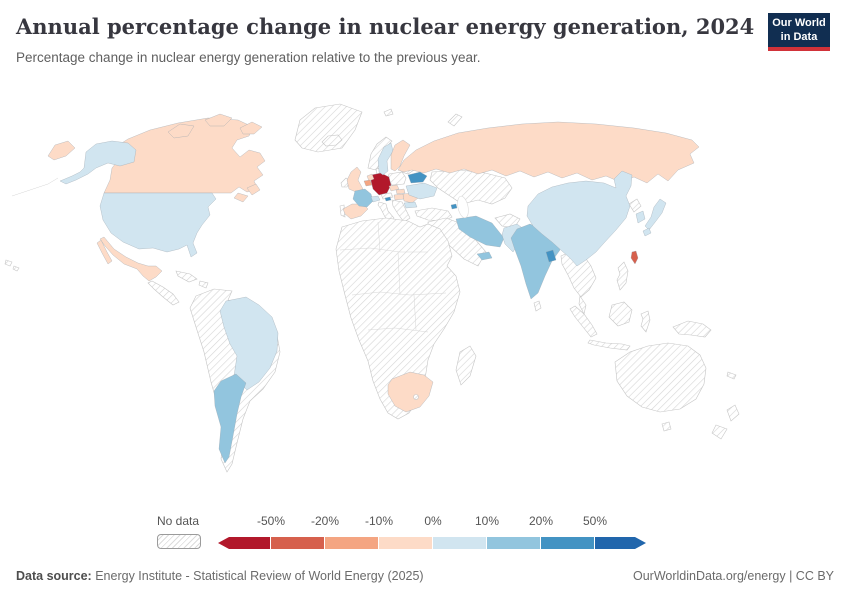 Image resolution: width=850 pixels, height=600 pixels. Describe the element at coordinates (647, 232) in the screenshot. I see `country-japan-south` at that location.